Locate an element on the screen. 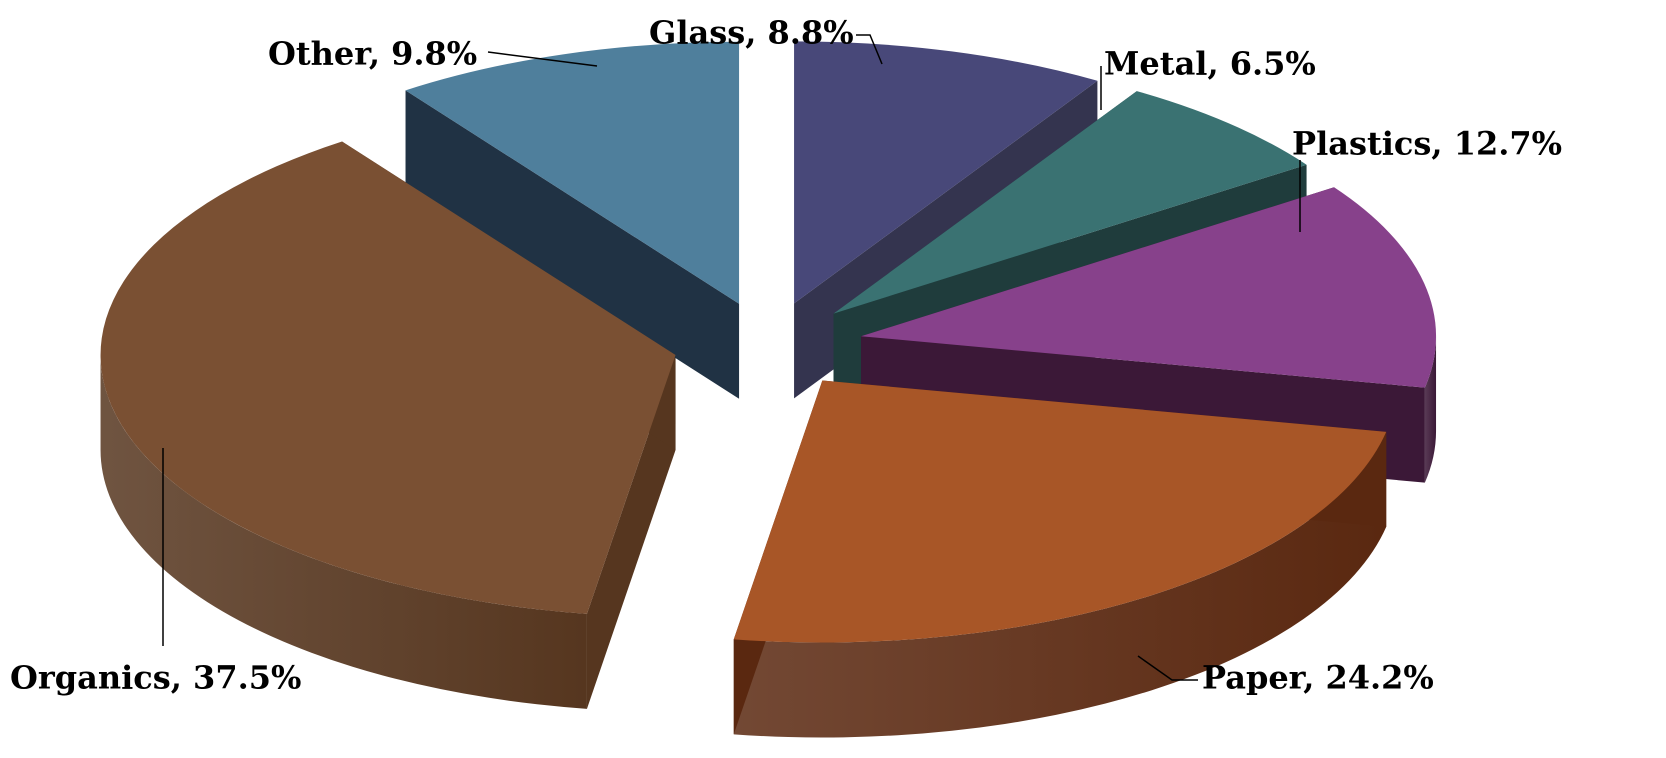 Image resolution: width=1666 pixels, height=758 pixels. leader-line-paper is located at coordinates (1167, 668).